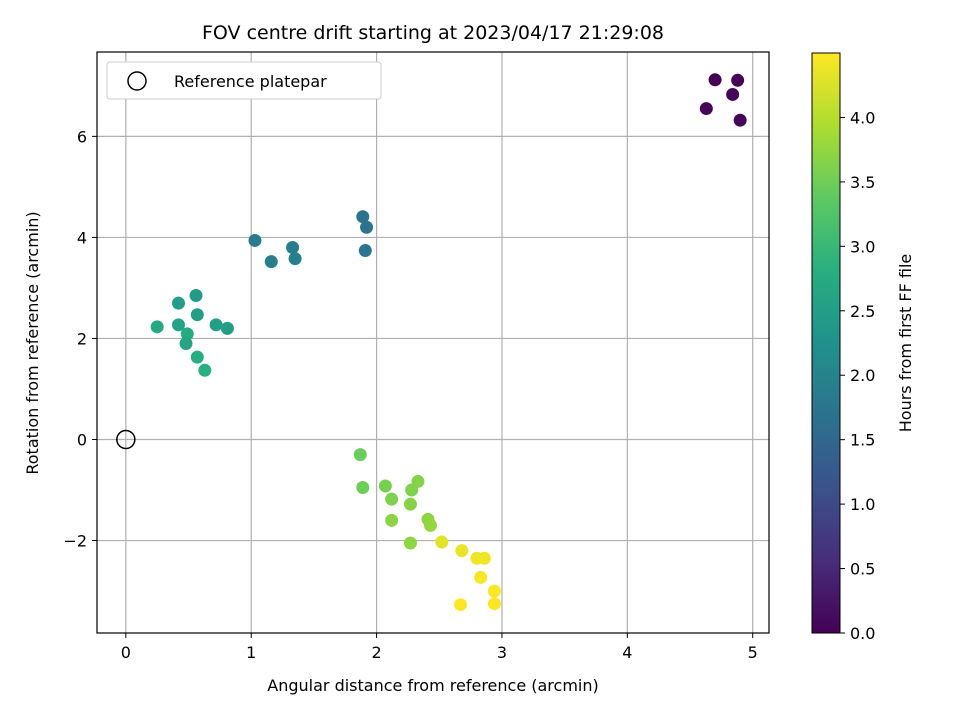  I want to click on legend-box, so click(244, 80).